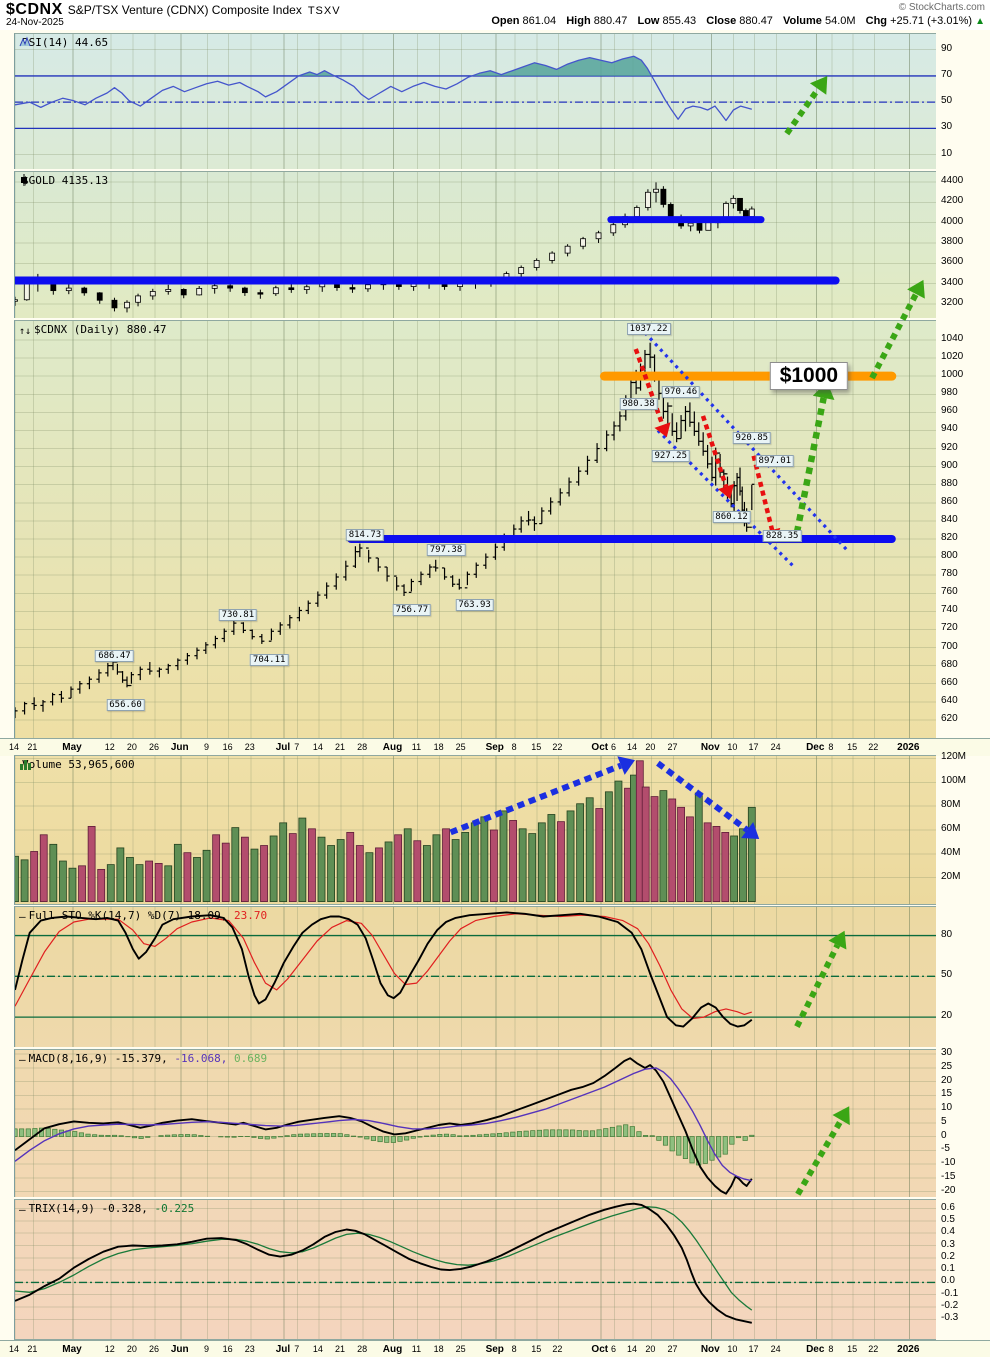 The height and width of the screenshot is (1357, 990). Describe the element at coordinates (951, 852) in the screenshot. I see `y-axis-label: 40M` at that location.